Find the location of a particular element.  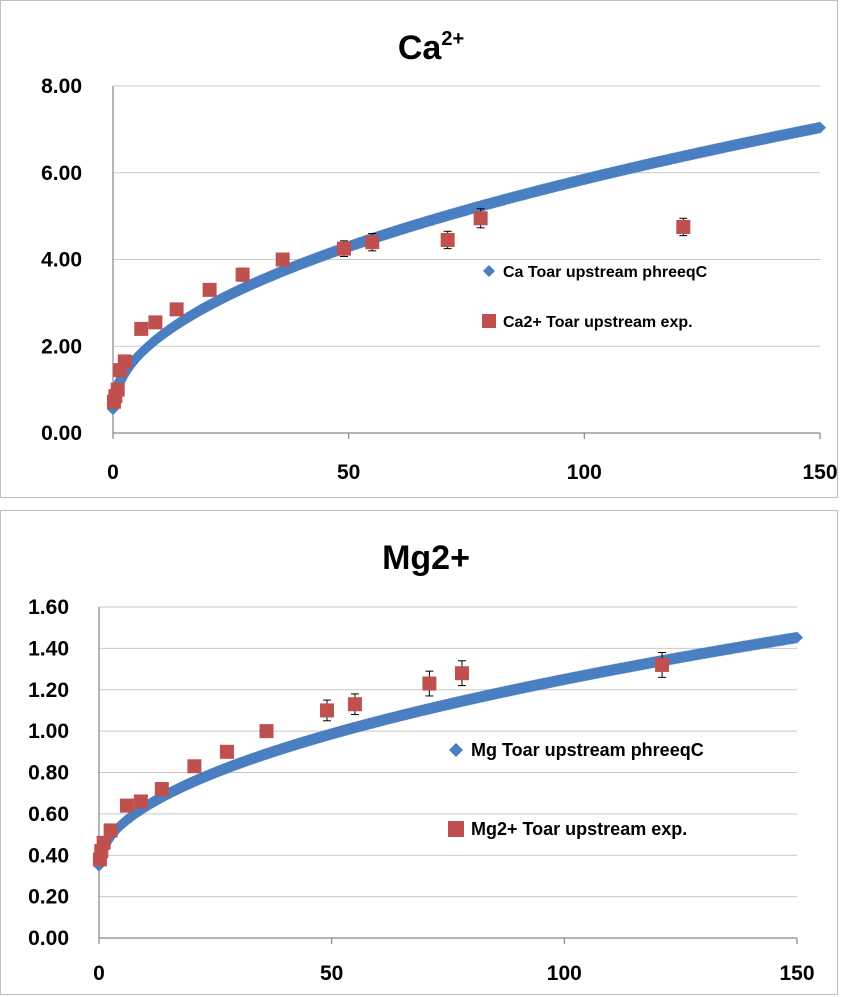

legend-label: Ca Toar upstream phreeqC is located at coordinates (605, 272).